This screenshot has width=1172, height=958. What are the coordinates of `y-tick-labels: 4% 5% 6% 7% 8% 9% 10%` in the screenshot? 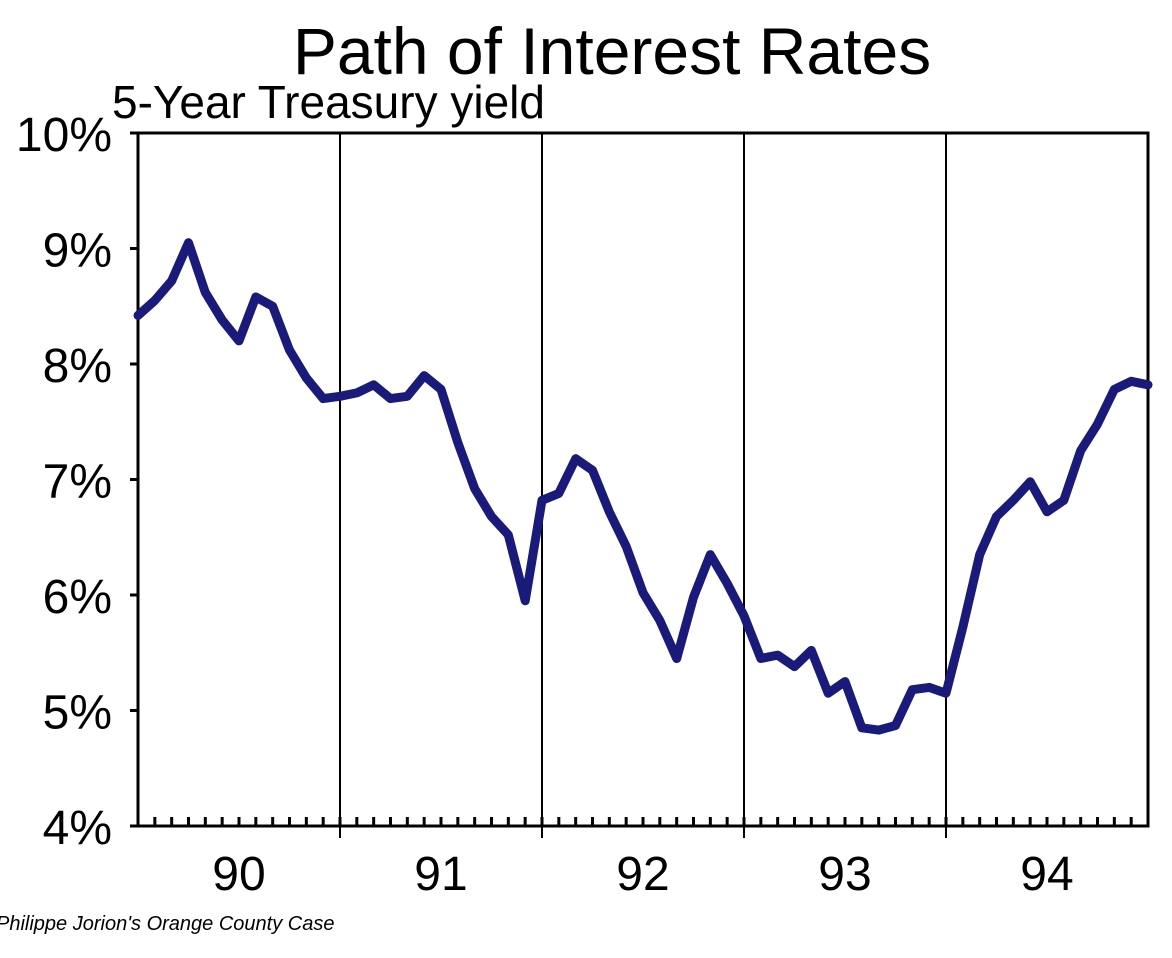 It's located at (77, 482).